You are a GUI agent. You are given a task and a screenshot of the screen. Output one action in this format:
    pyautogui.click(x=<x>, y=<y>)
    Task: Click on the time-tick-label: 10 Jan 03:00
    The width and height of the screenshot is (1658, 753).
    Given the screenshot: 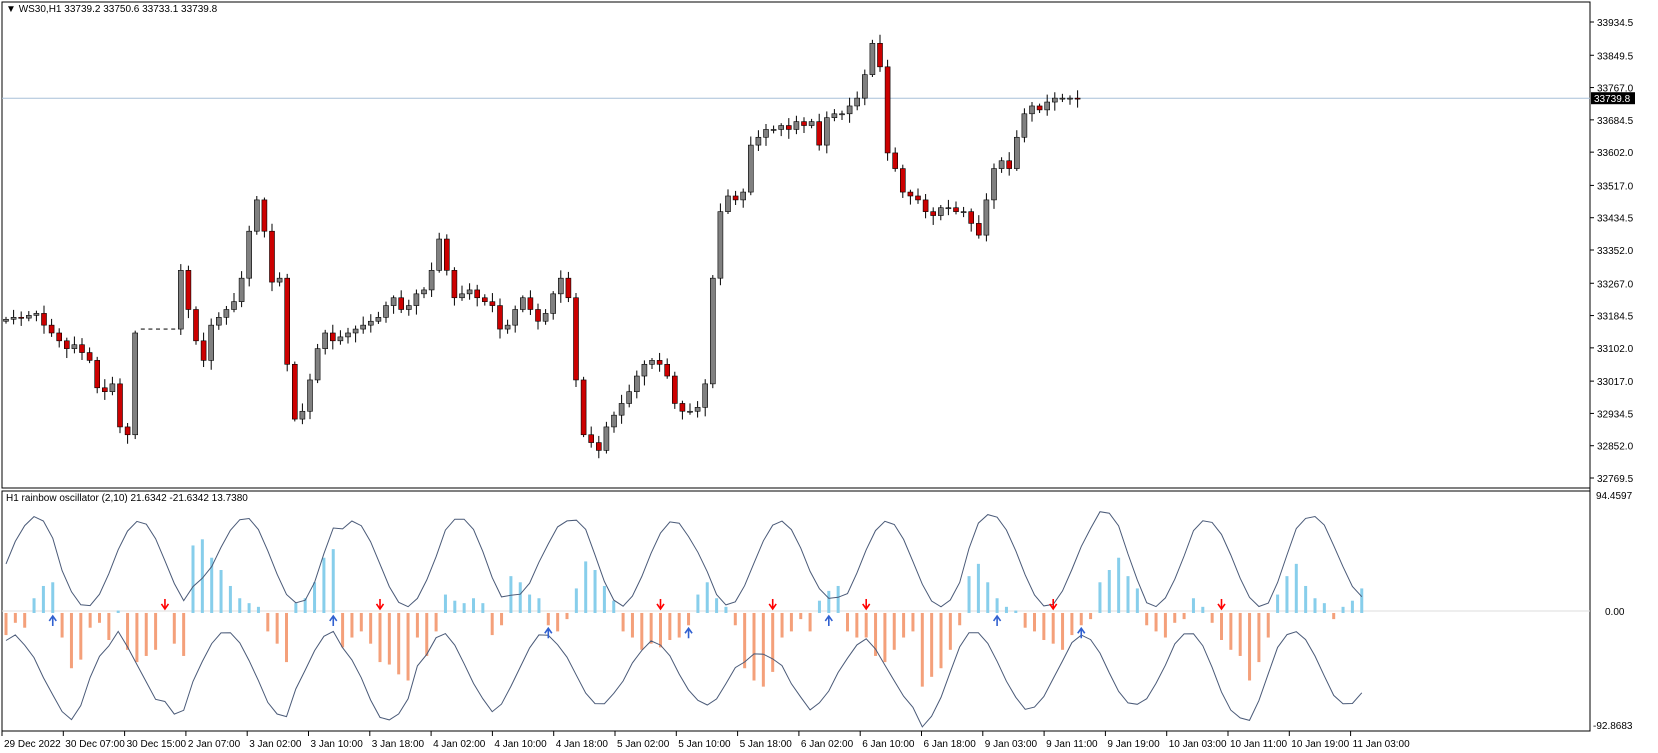 What is the action you would take?
    pyautogui.click(x=1198, y=744)
    